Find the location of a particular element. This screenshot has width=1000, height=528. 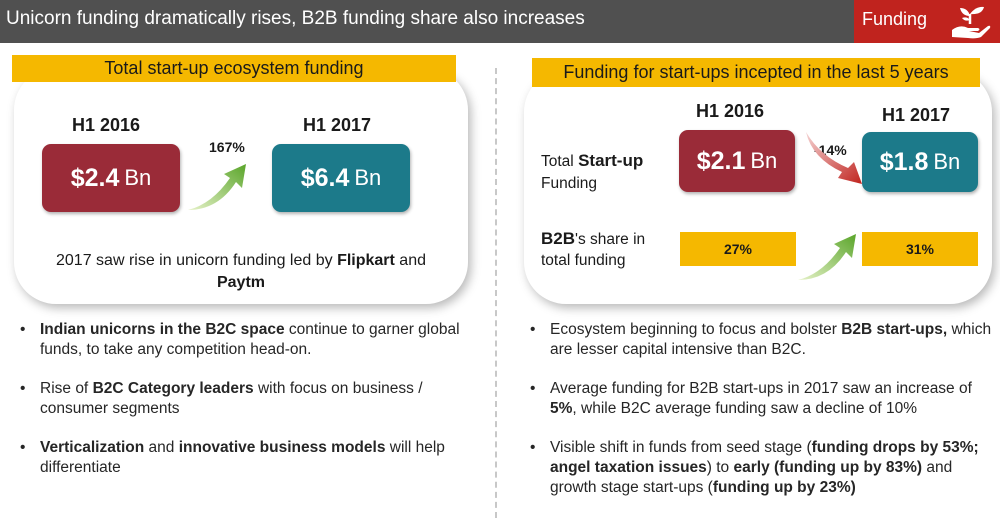

right-unit-2016: Bn is located at coordinates (764, 160).